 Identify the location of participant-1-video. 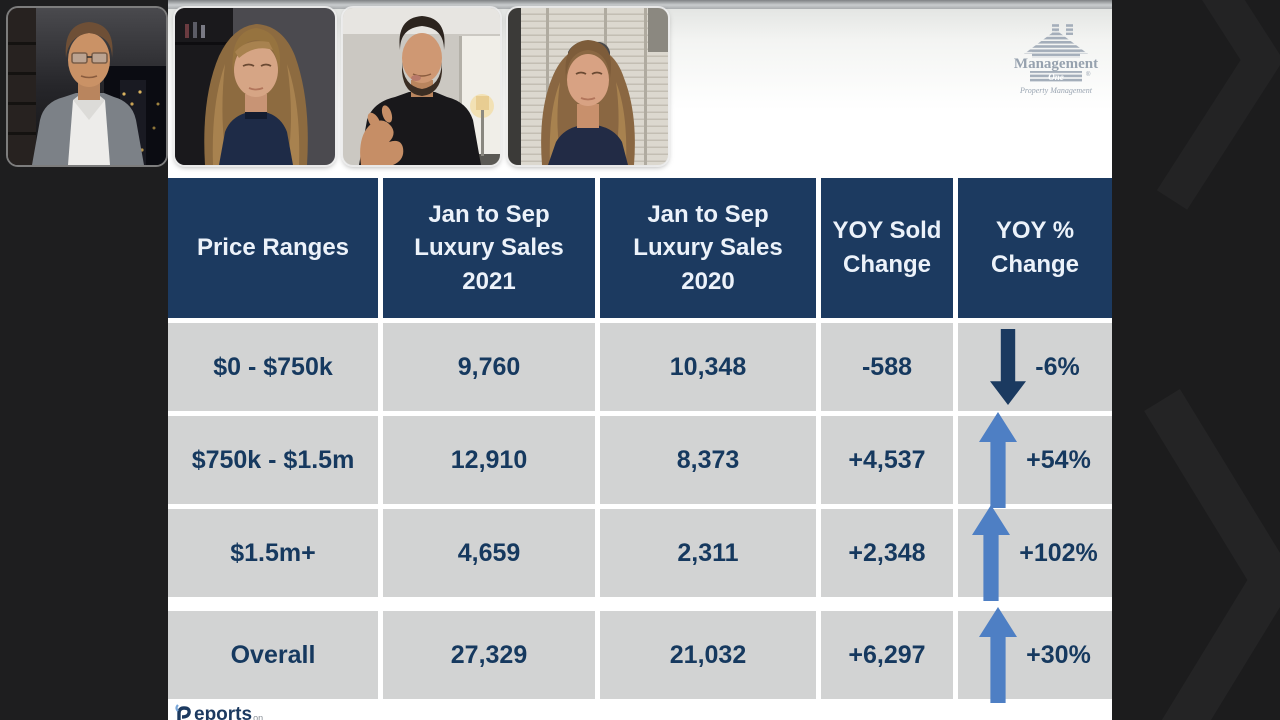
(87, 86).